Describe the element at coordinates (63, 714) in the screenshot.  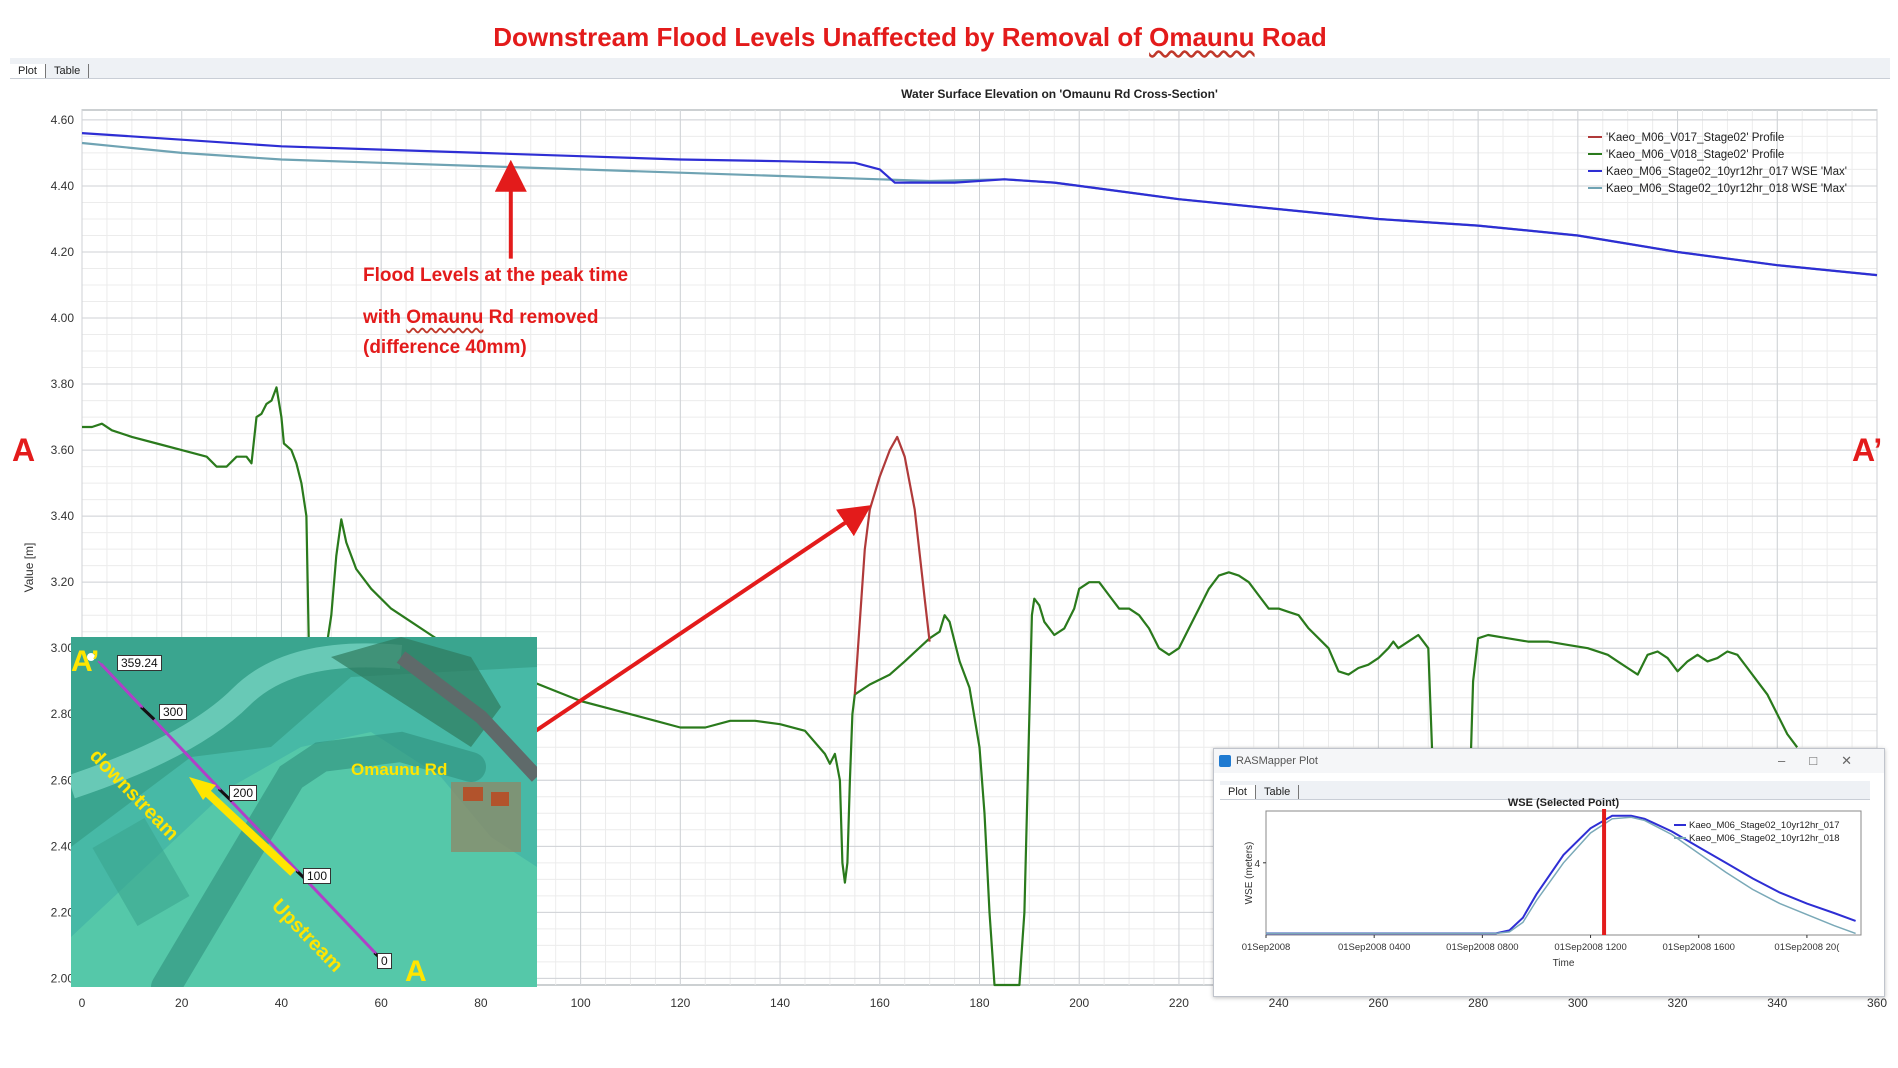
I see `y-tick-label: 2.80` at that location.